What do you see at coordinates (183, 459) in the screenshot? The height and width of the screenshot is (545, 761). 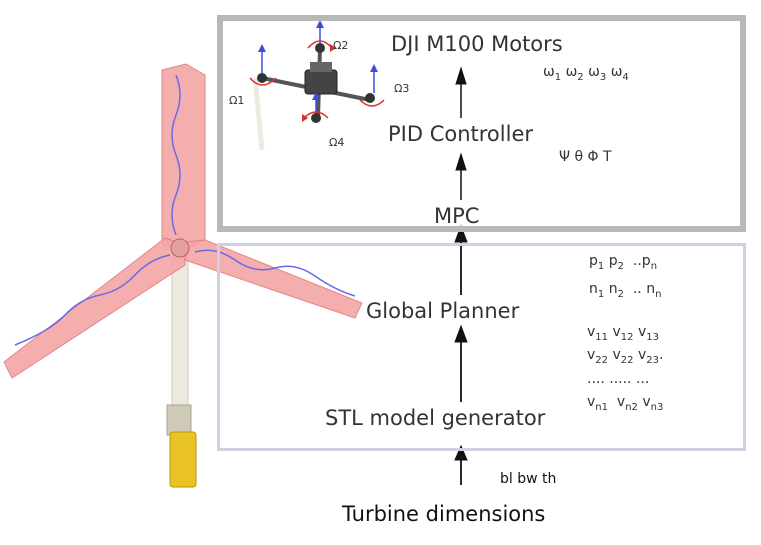 I see `turbine-base-yellow` at bounding box center [183, 459].